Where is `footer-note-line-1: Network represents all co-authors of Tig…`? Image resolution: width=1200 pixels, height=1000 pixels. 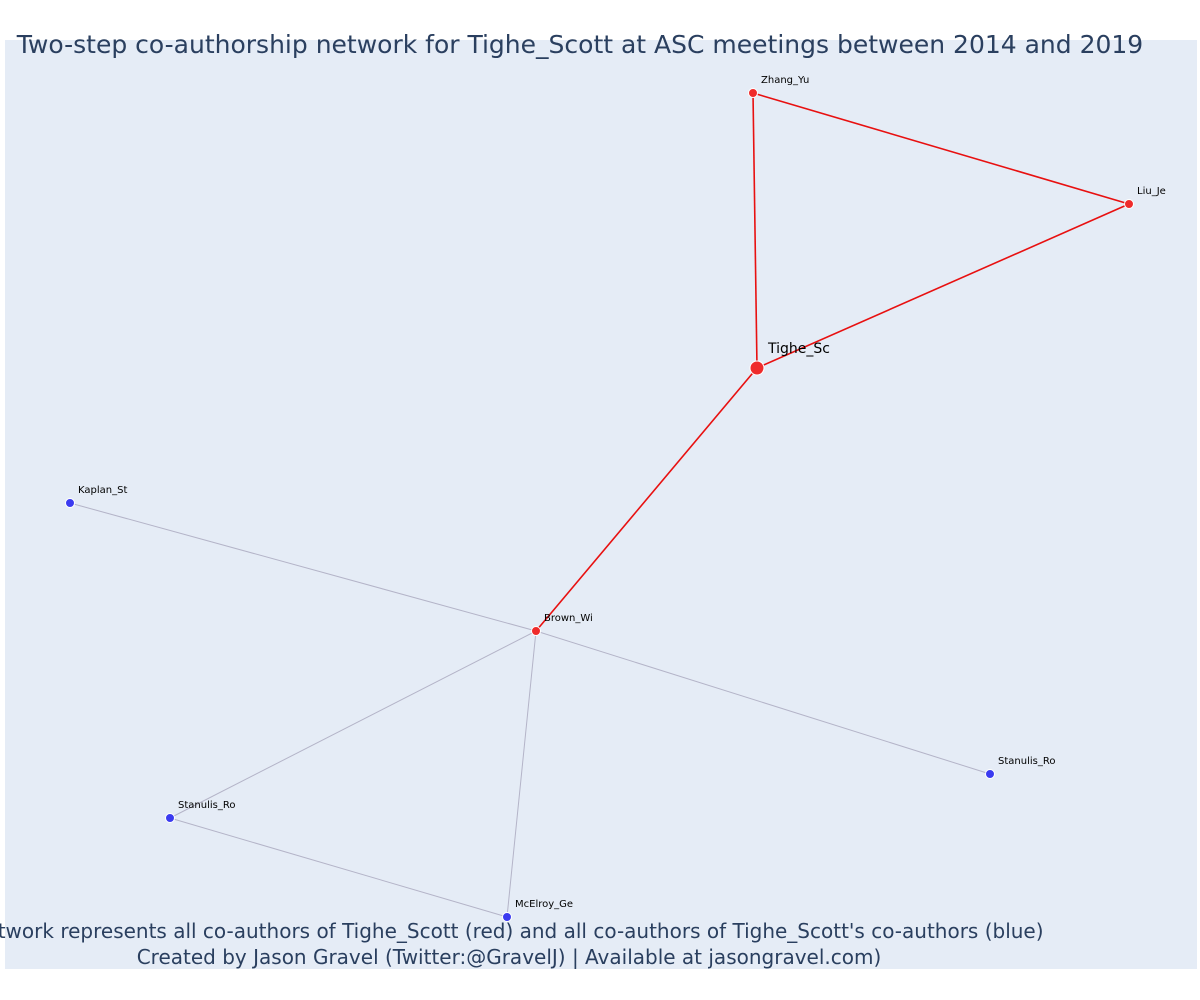 footer-note-line-1: Network represents all co-authors of Tig… is located at coordinates (522, 931).